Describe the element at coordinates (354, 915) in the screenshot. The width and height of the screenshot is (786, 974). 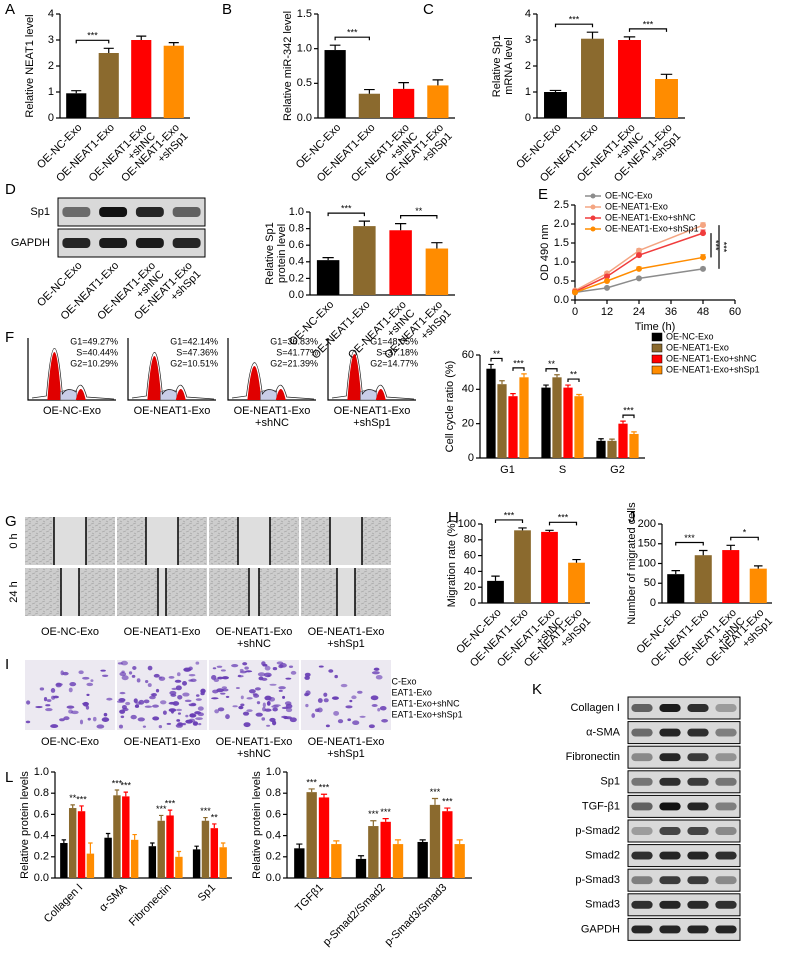
I see `x-tick-label: p-Smad2/Smad2` at that location.